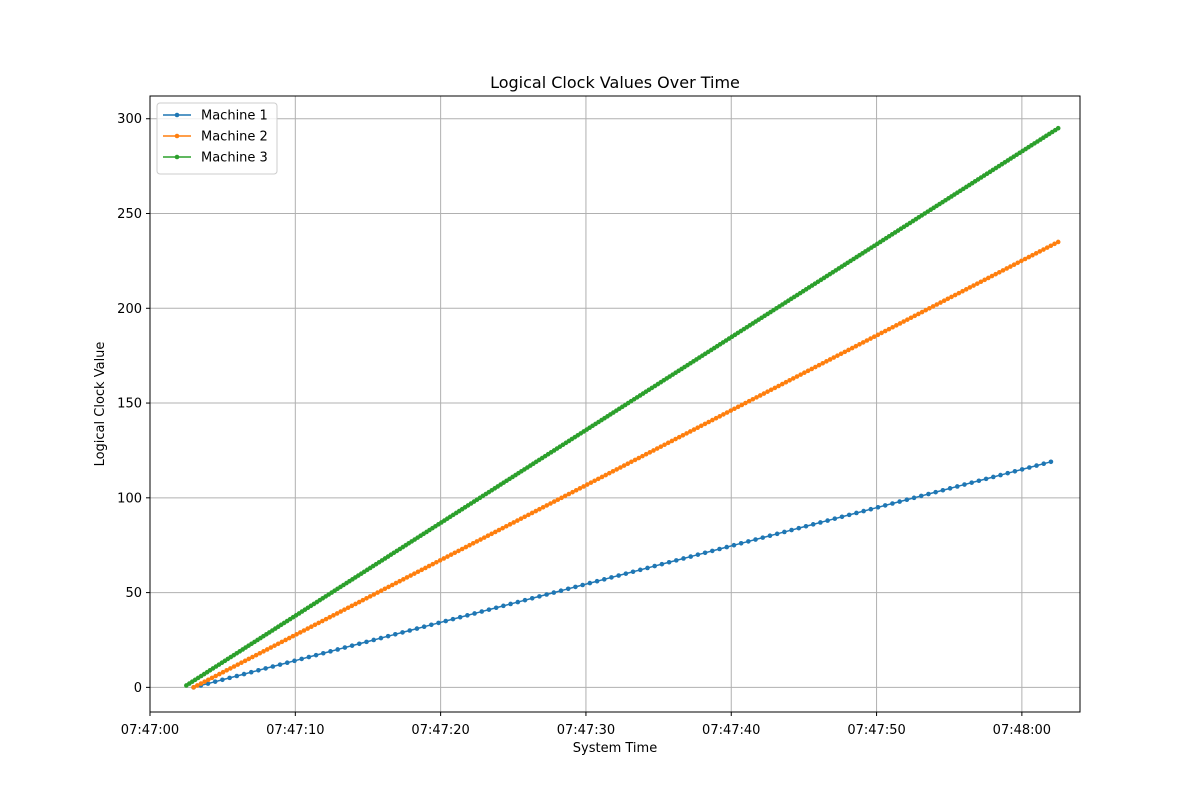 This screenshot has height=800, width=1200. What do you see at coordinates (215, 116) in the screenshot?
I see `legend-entry: Machine 1` at bounding box center [215, 116].